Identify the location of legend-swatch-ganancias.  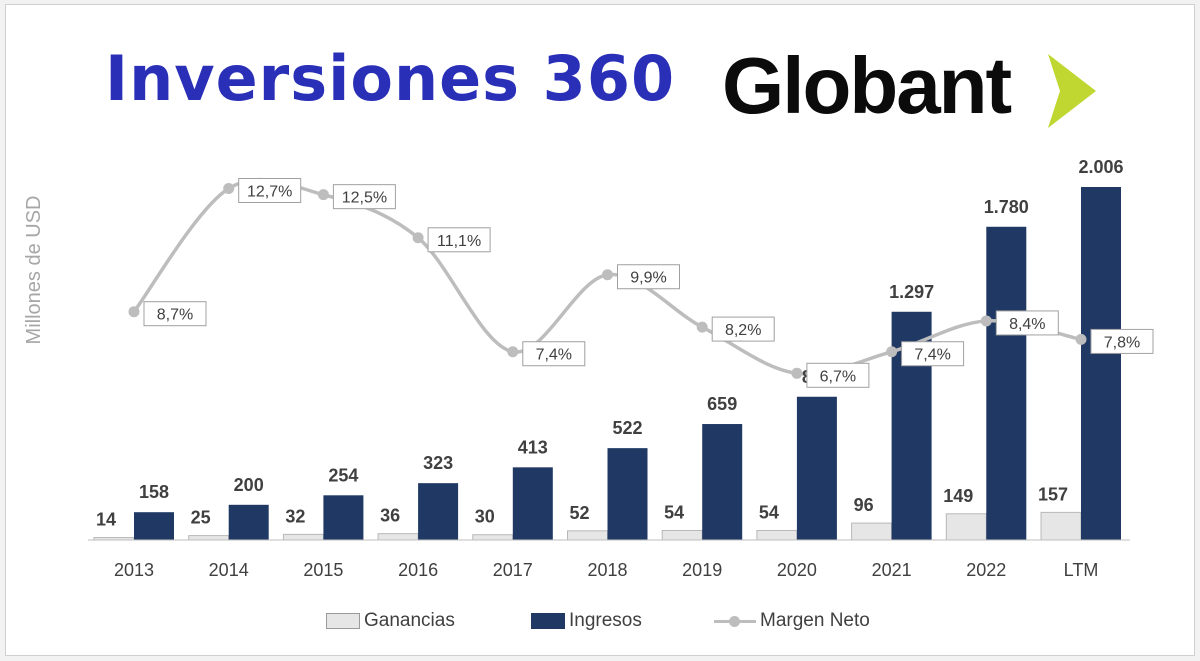
(343, 621).